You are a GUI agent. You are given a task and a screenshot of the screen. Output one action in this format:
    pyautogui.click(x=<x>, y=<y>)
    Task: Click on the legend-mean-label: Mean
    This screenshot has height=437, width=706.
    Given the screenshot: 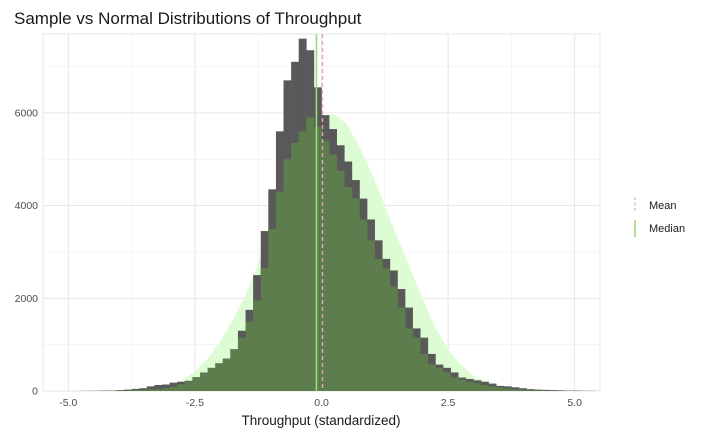 What is the action you would take?
    pyautogui.click(x=663, y=206)
    